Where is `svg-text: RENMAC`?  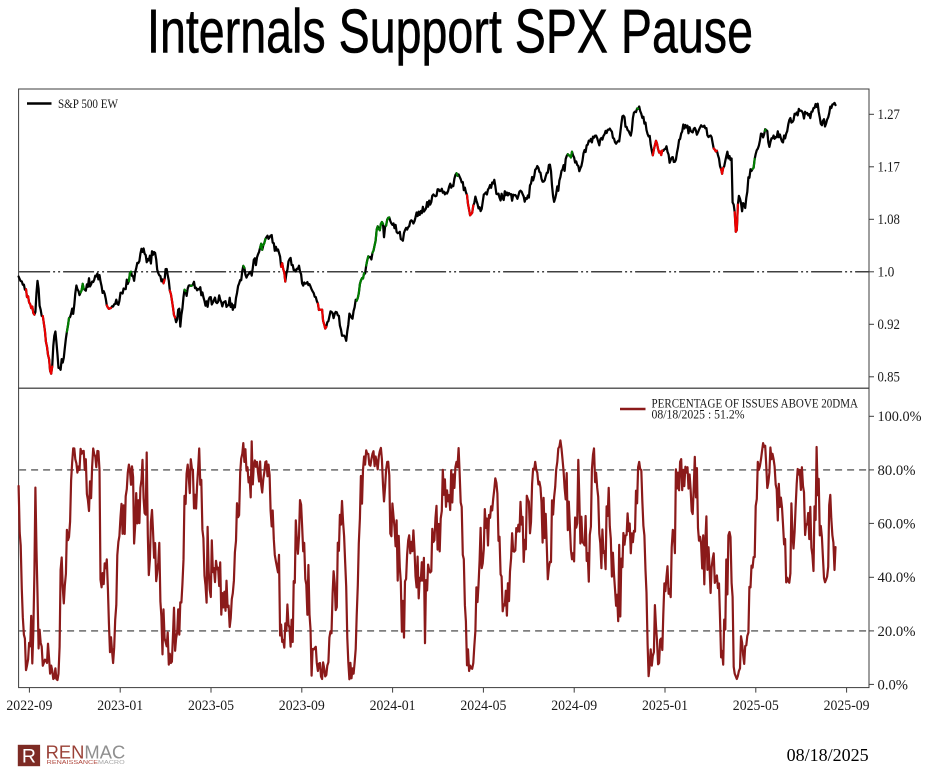
svg-text: RENMAC is located at coordinates (86, 753).